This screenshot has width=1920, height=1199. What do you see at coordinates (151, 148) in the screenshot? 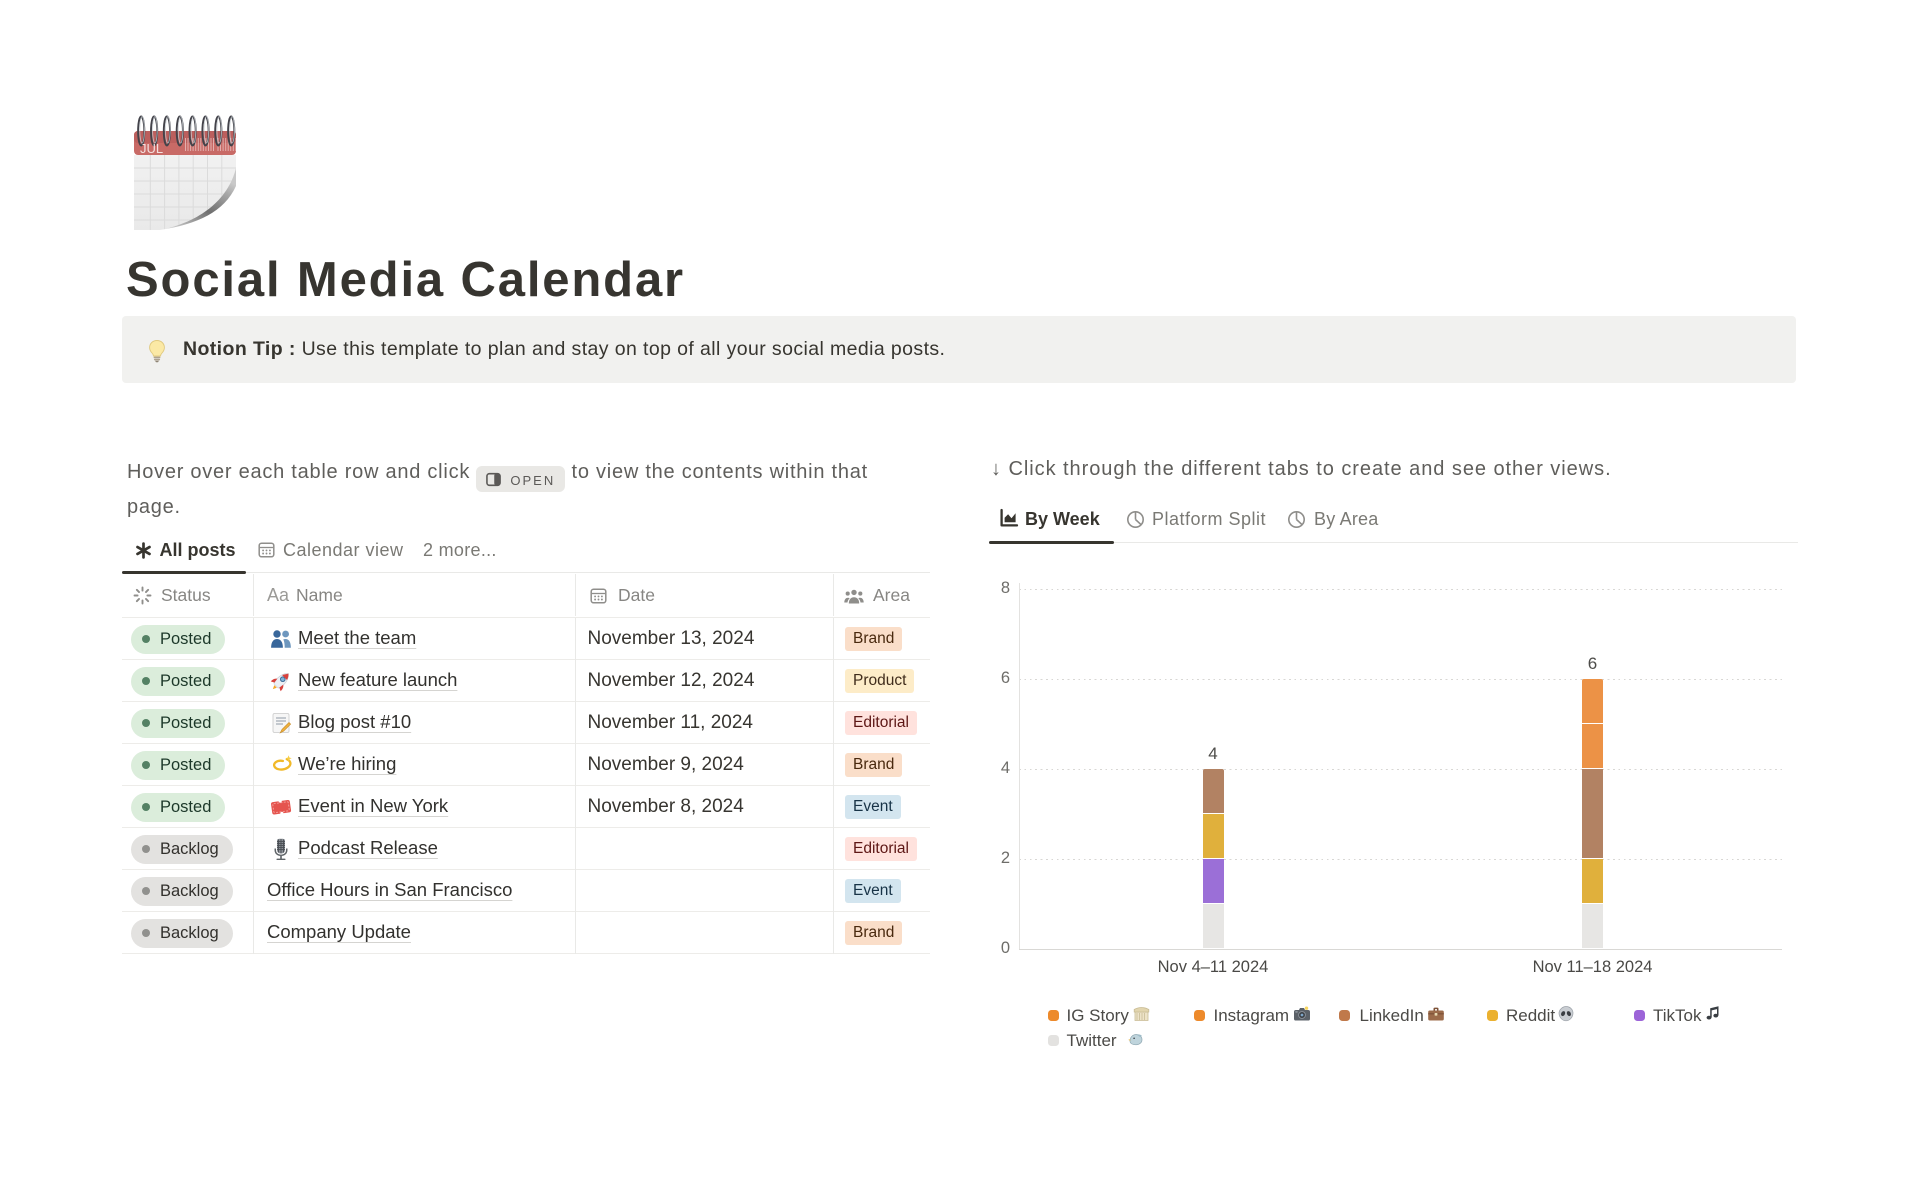
I see `svg-text: JUL` at bounding box center [151, 148].